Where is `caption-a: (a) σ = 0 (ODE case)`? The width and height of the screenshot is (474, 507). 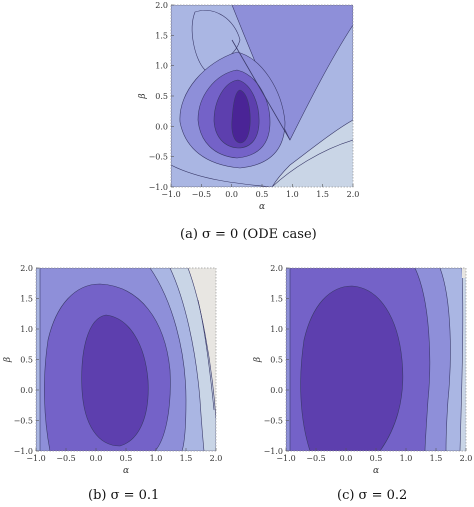 caption-a: (a) σ = 0 (ODE case) is located at coordinates (248, 234).